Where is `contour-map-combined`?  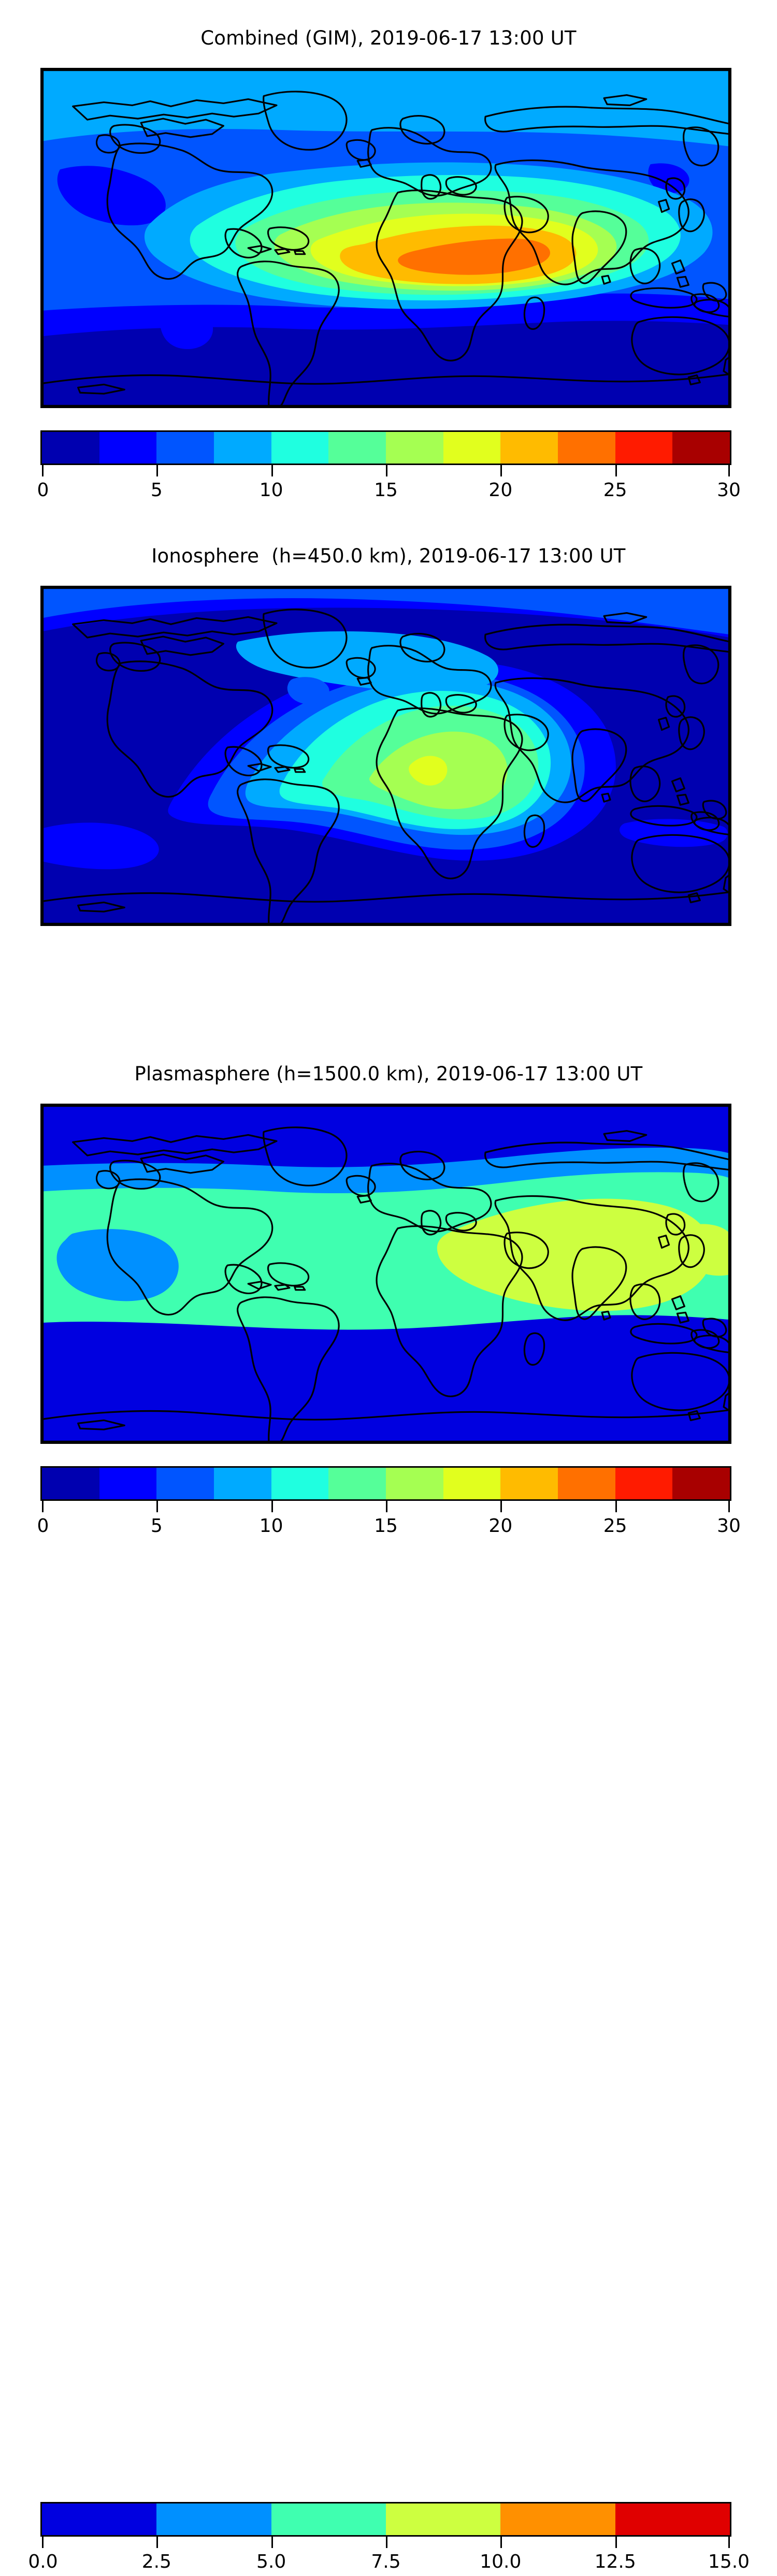
contour-map-combined is located at coordinates (386, 238).